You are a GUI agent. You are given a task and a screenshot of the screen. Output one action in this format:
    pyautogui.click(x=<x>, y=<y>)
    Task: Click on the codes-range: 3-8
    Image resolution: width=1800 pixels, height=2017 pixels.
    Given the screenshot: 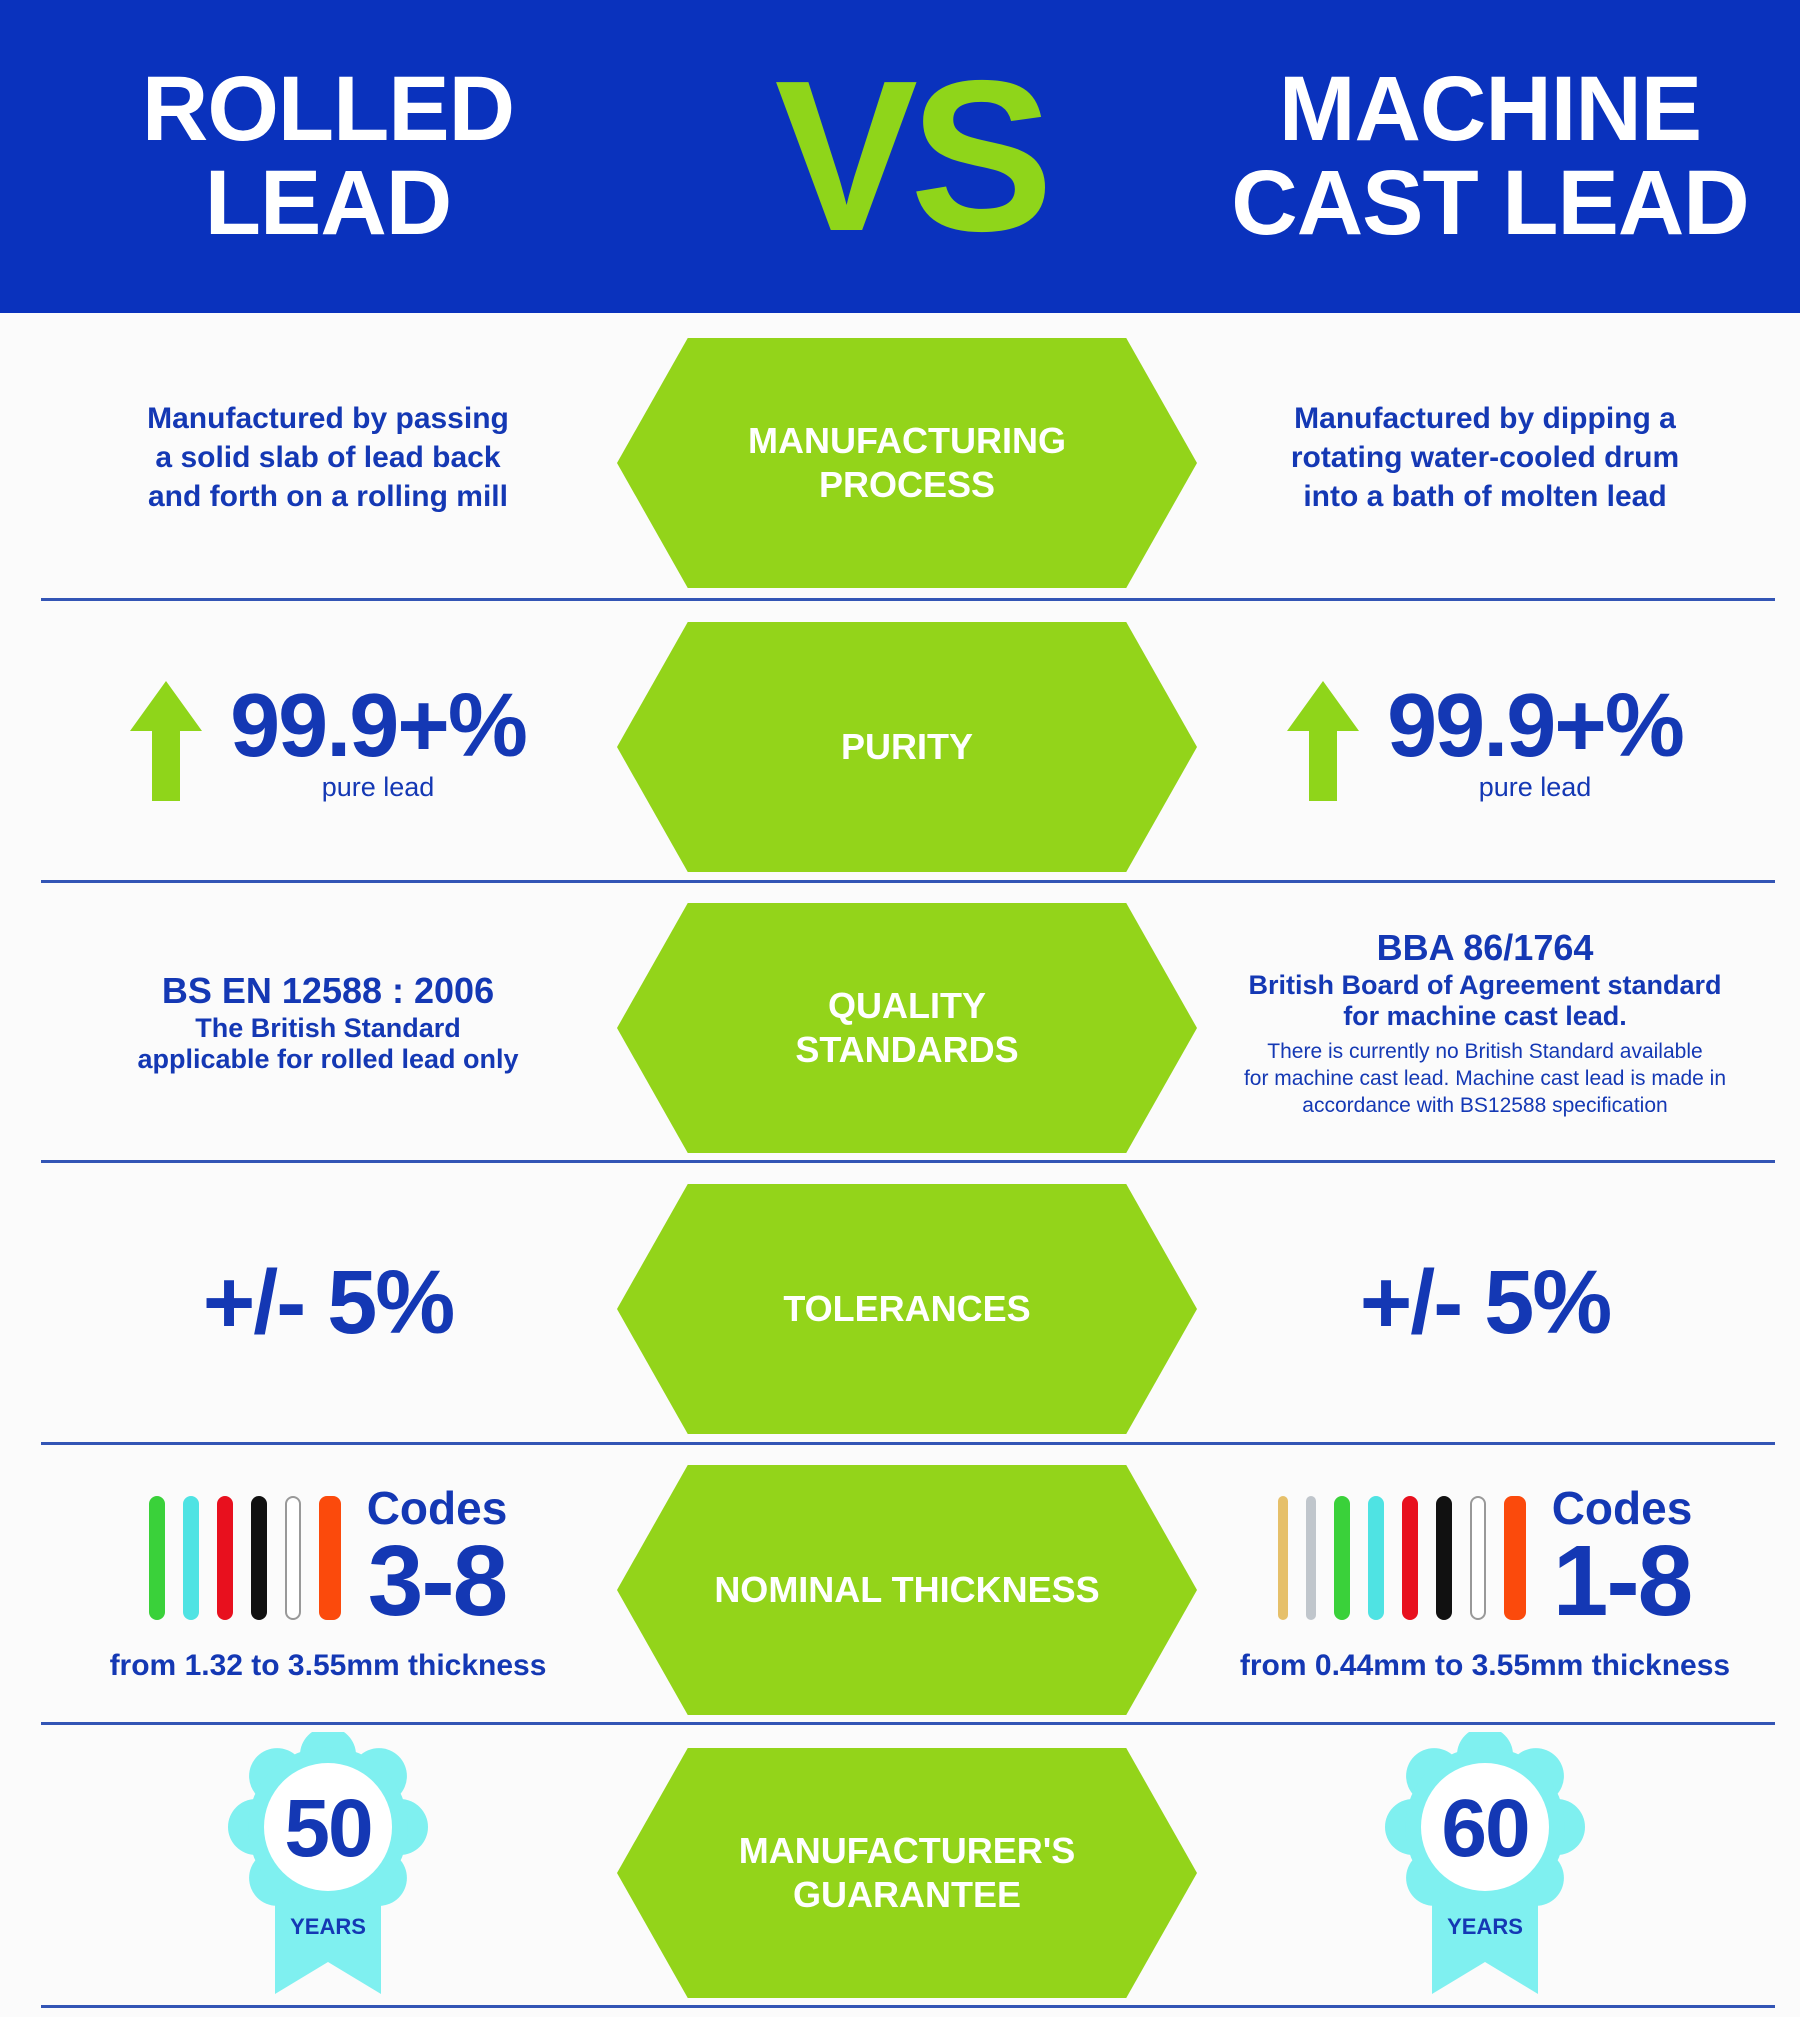 What is the action you would take?
    pyautogui.click(x=438, y=1581)
    